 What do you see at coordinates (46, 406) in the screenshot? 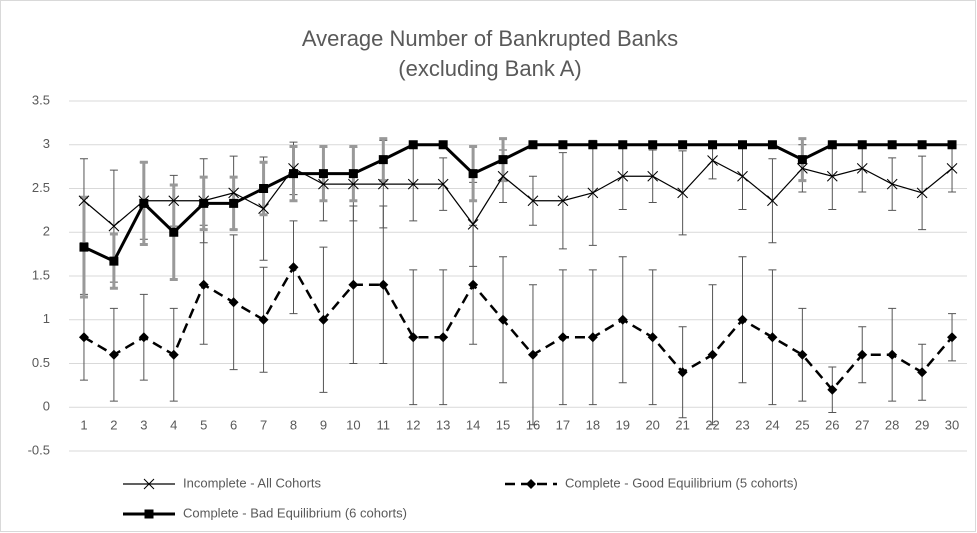
I see `y-tick-label: 0` at bounding box center [46, 406].